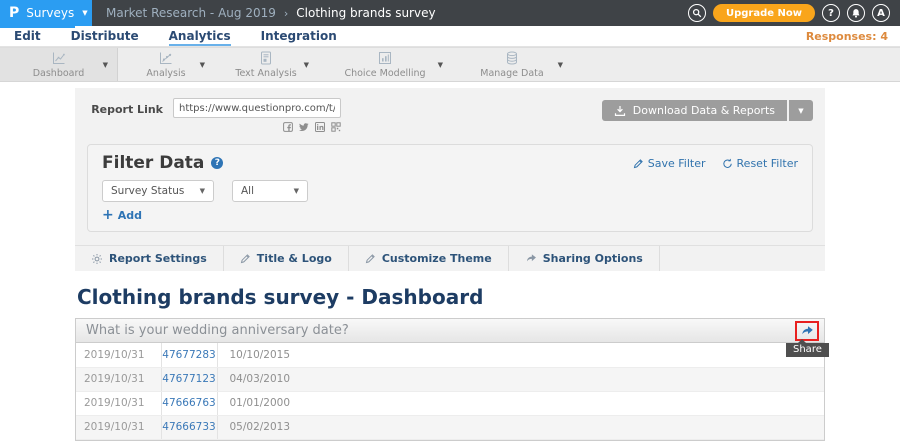  I want to click on share-tooltip-label: Share, so click(807, 349).